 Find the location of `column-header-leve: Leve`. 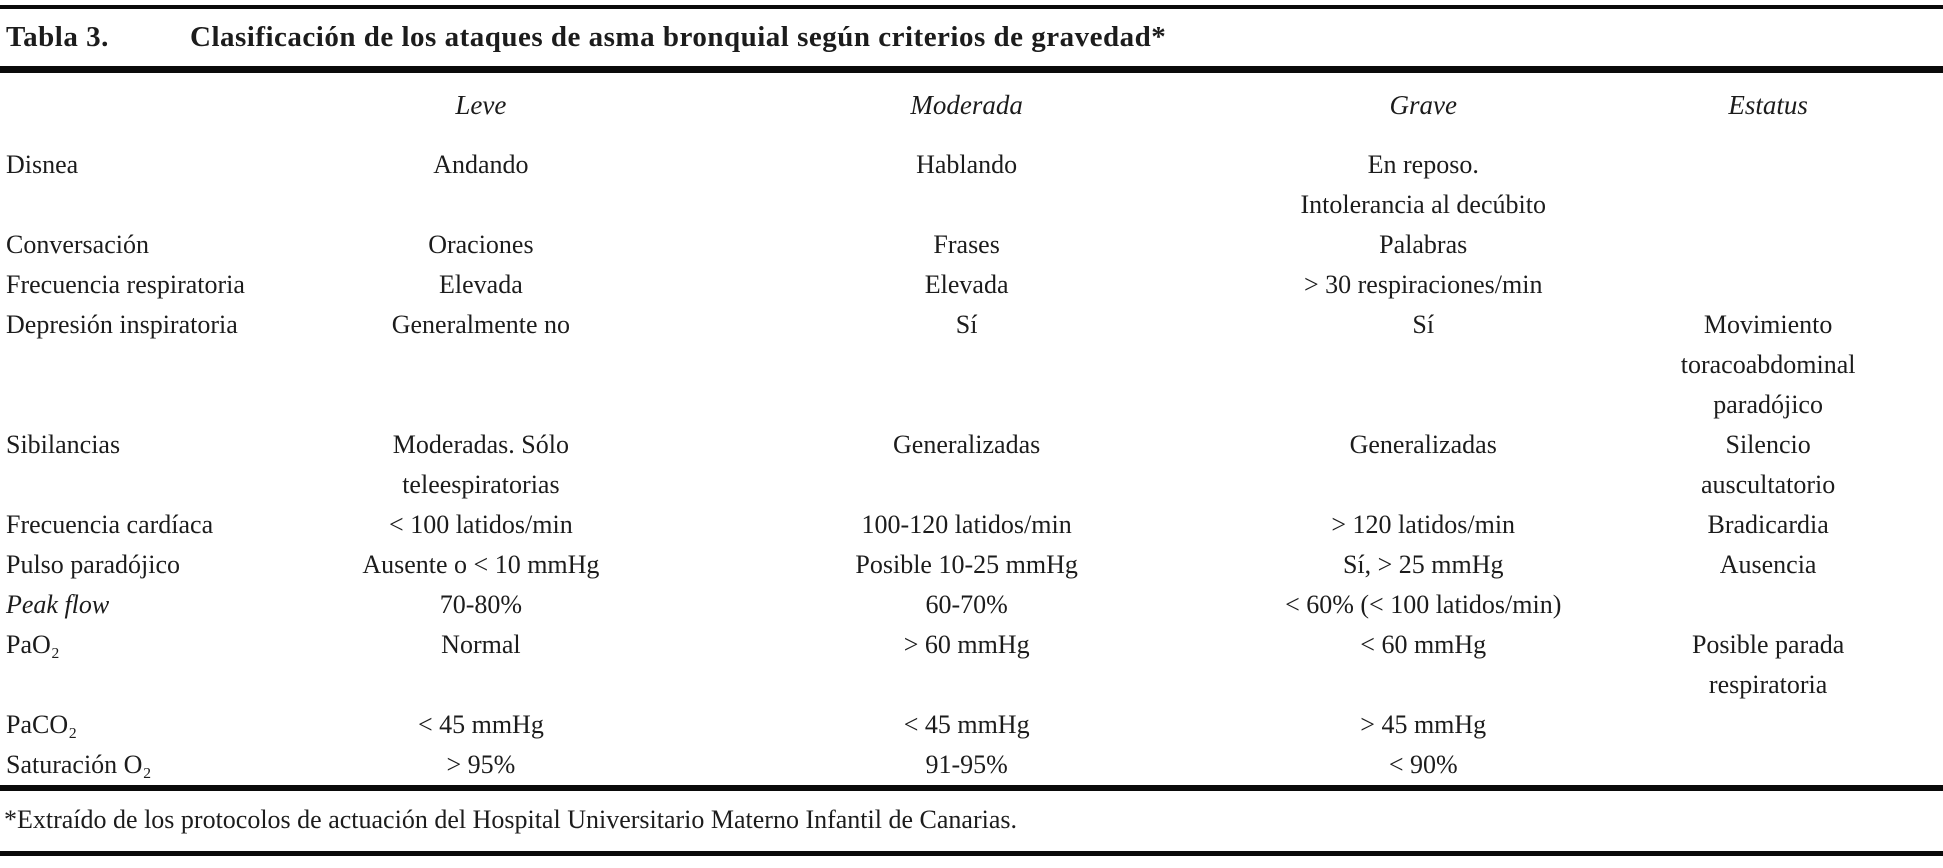

column-header-leve: Leve is located at coordinates (481, 105).